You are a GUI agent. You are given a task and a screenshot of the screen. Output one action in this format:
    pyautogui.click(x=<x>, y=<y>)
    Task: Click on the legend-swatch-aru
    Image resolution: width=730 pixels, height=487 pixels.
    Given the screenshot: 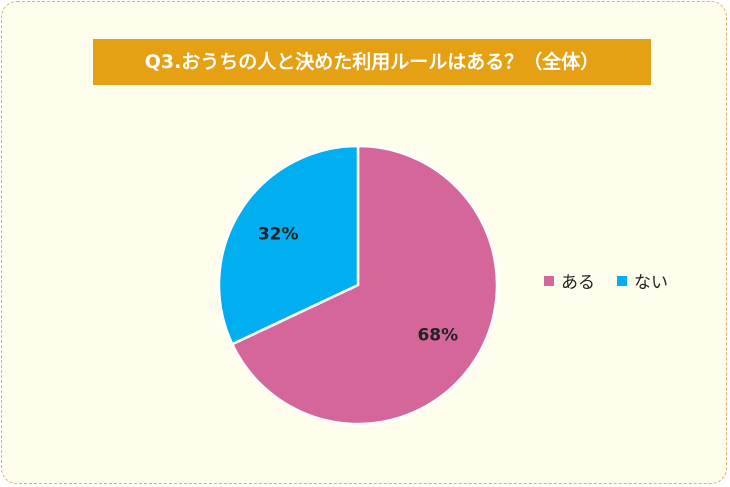 What is the action you would take?
    pyautogui.click(x=549, y=280)
    